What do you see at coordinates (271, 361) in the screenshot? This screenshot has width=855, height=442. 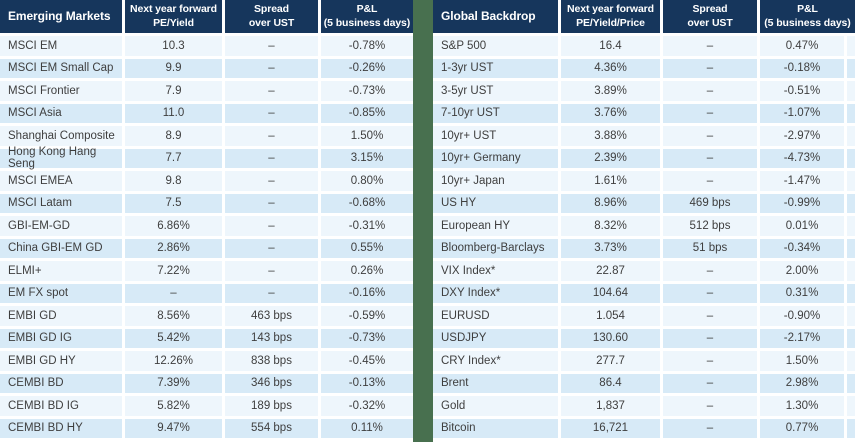 I see `value-cell: 838 bps` at bounding box center [271, 361].